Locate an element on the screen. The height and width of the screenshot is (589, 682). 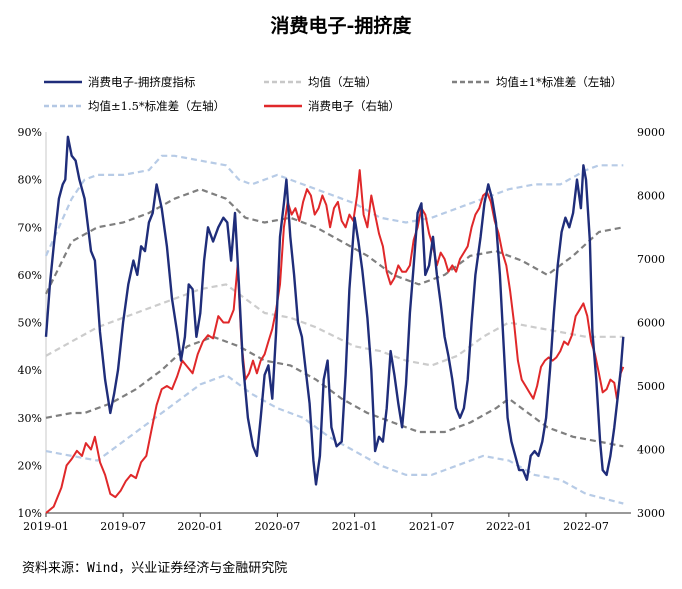
right-tick-label: 9000 is located at coordinates (651, 132).